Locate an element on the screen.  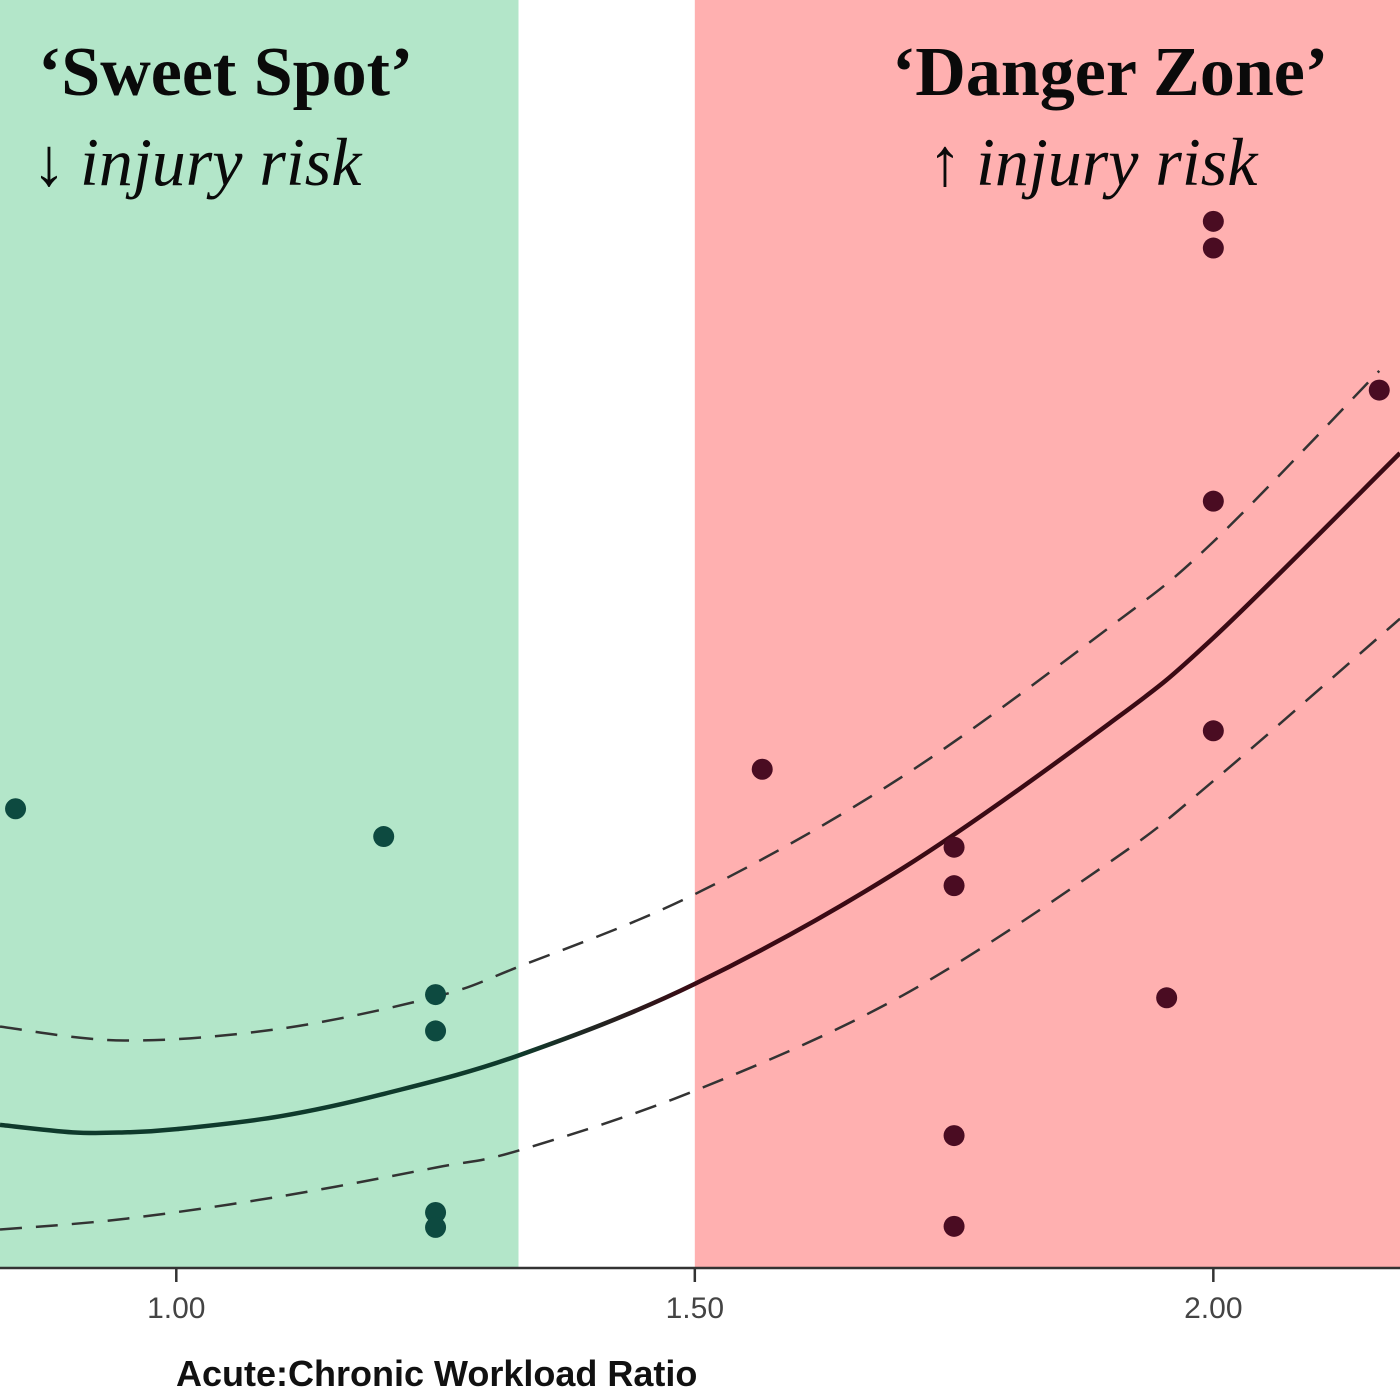
sweet-spot-subtitle: ↓ injury risk is located at coordinates (196, 162).